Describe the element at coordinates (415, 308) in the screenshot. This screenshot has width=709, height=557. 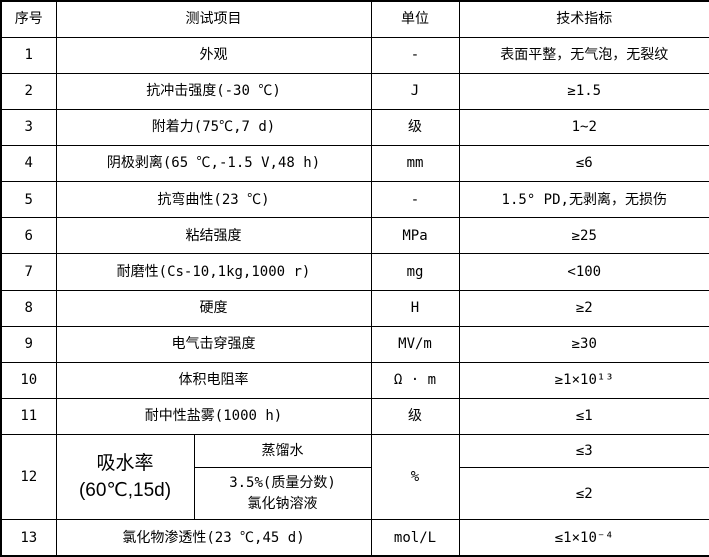
I see `cell-unit: H` at that location.